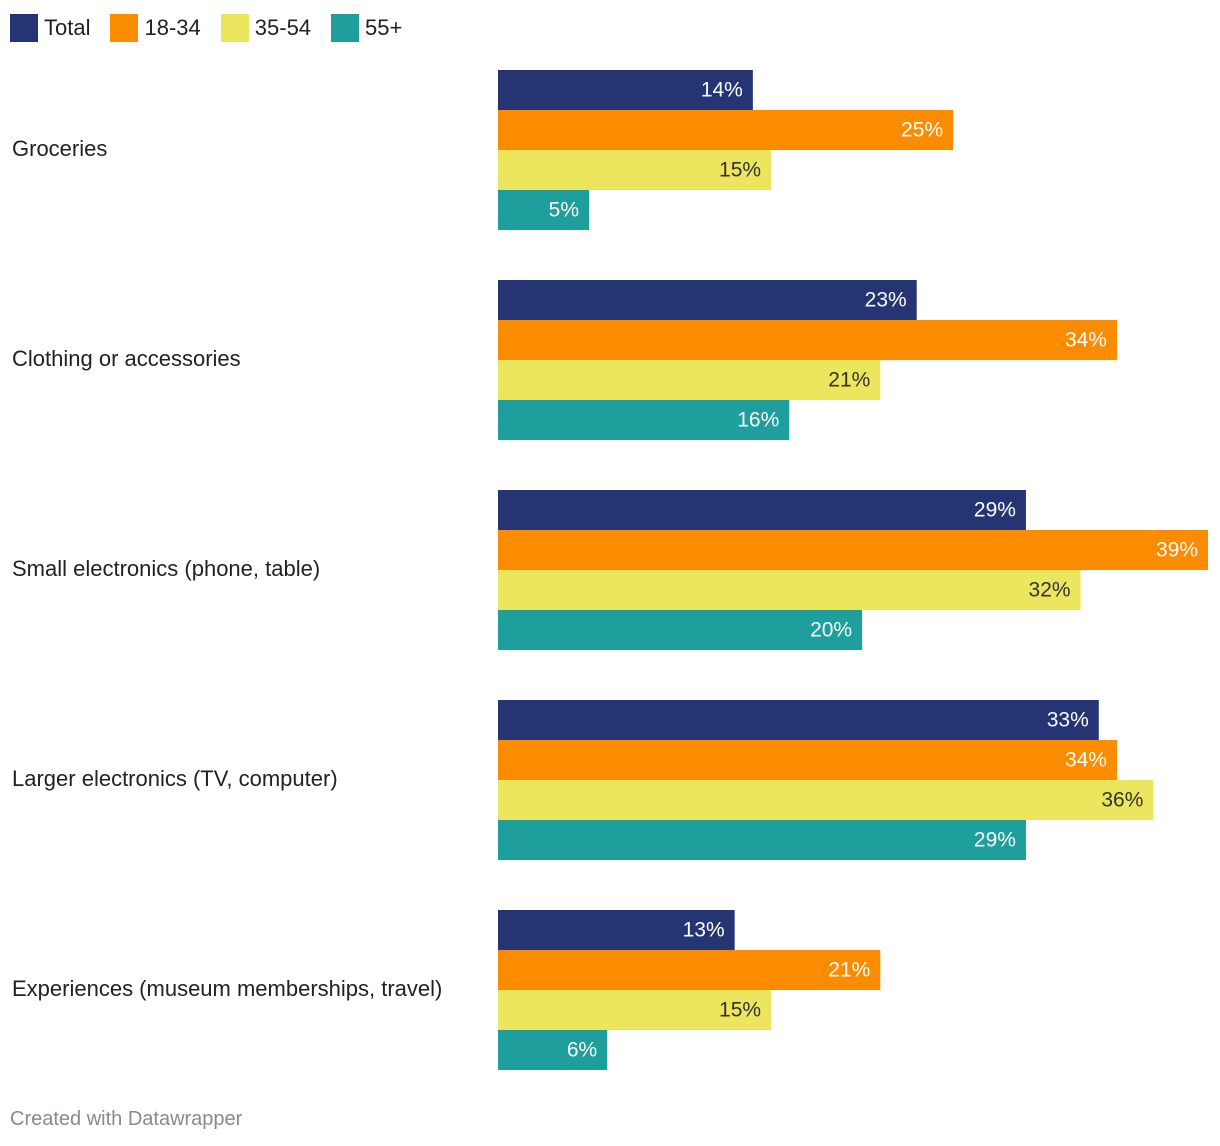  What do you see at coordinates (722, 90) in the screenshot?
I see `bar-value-label: 14%` at bounding box center [722, 90].